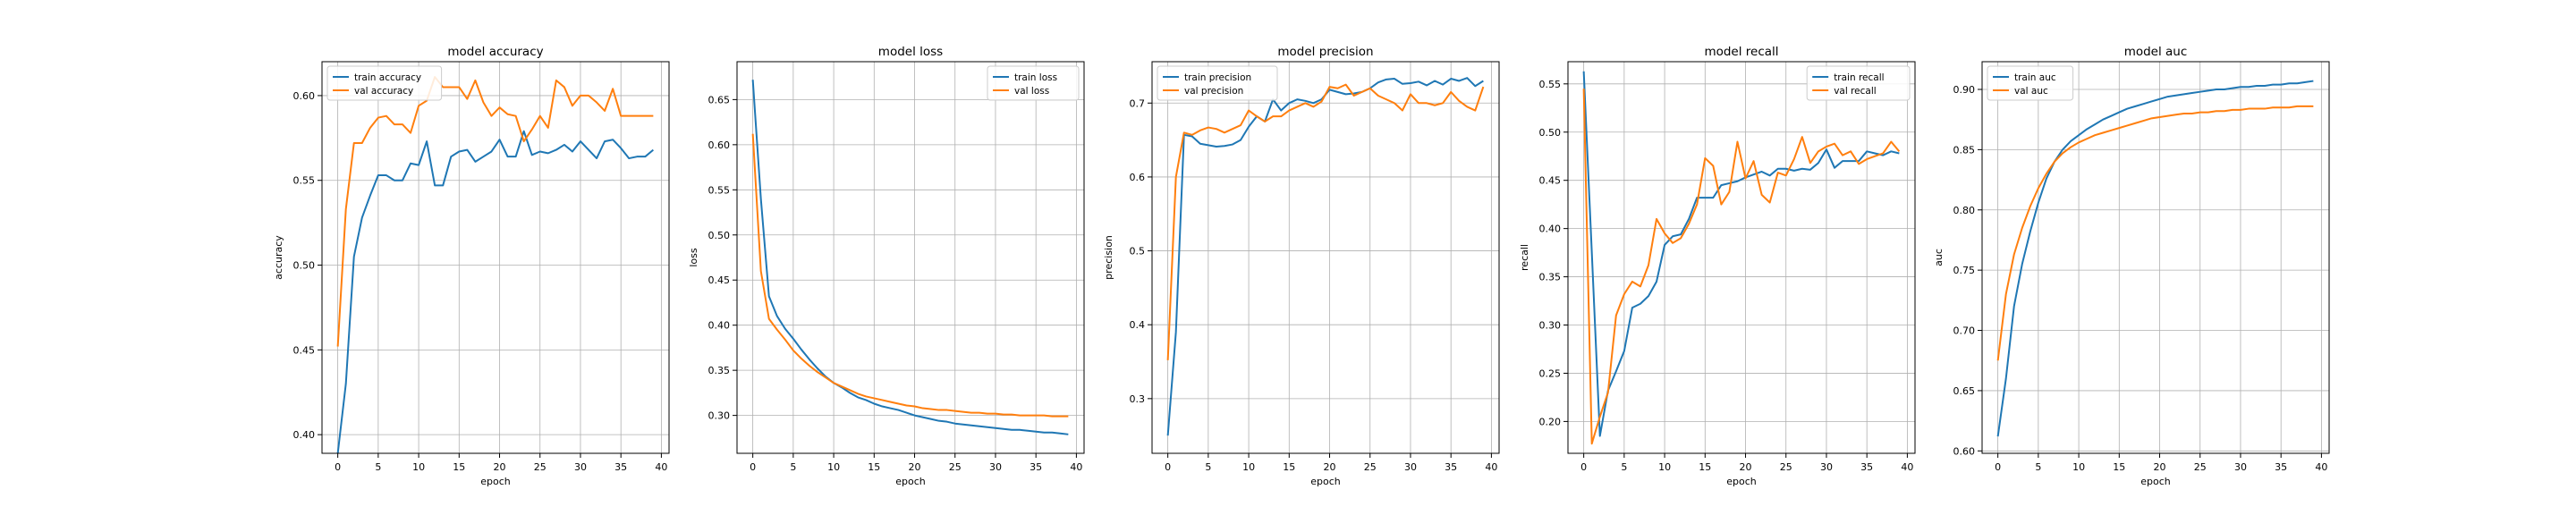  What do you see at coordinates (1741, 52) in the screenshot?
I see `chart-title: model recall` at bounding box center [1741, 52].